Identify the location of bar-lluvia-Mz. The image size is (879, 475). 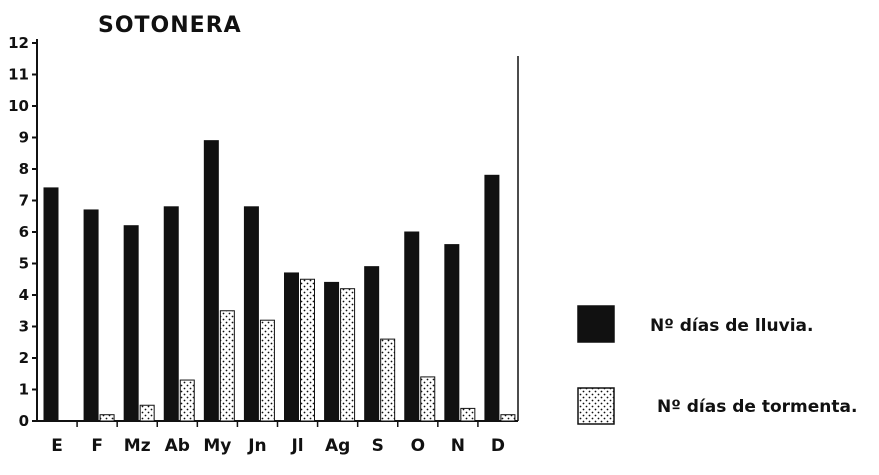
(131, 323).